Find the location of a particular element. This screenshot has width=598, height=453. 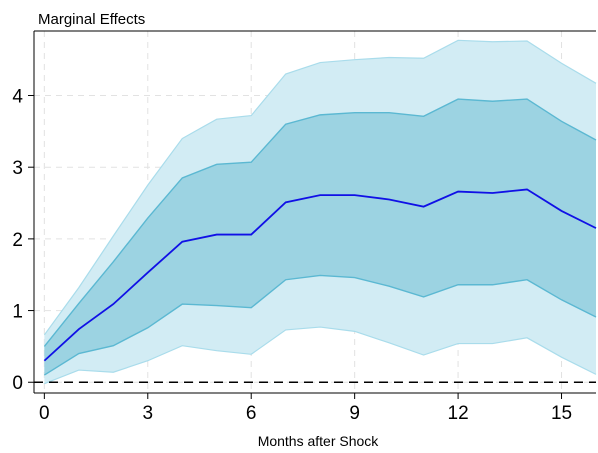

x-tick-label: 15 is located at coordinates (561, 413).